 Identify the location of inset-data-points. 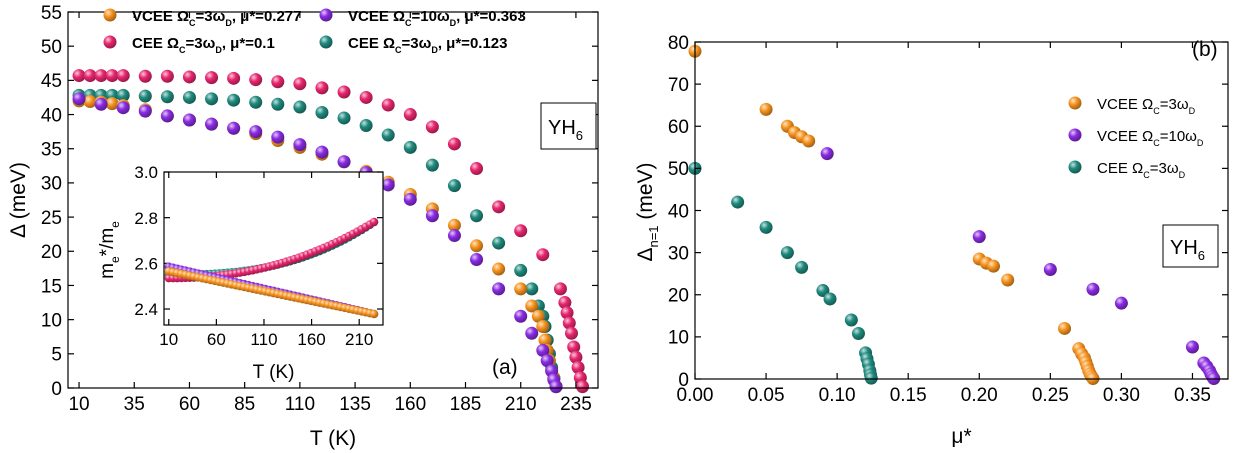
(271, 268).